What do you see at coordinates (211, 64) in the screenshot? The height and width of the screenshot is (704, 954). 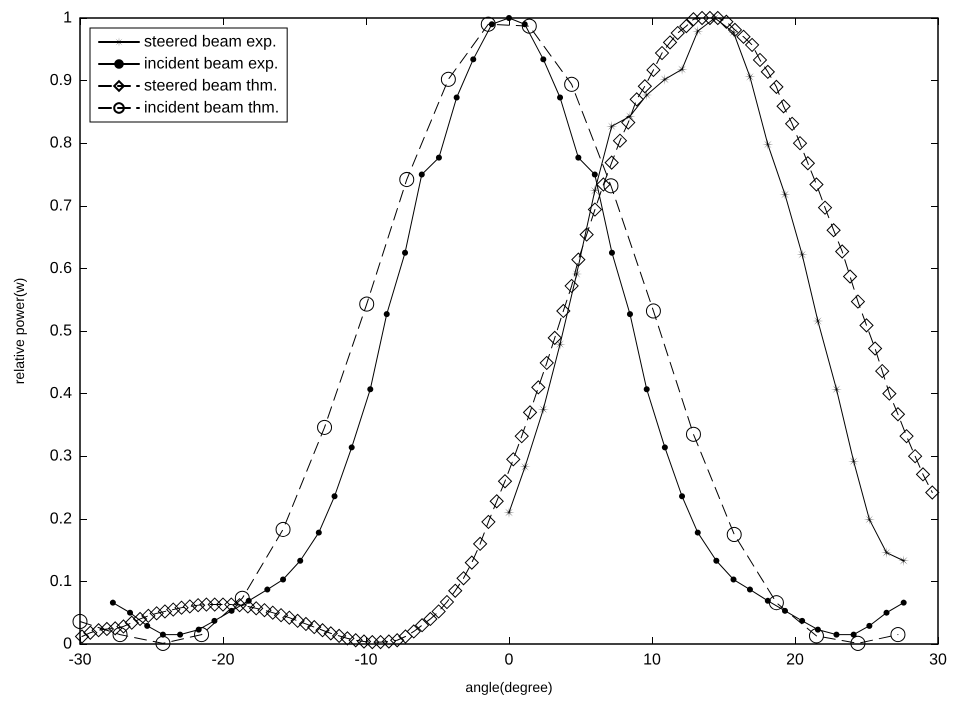 I see `legend-label: incident beam exp.` at bounding box center [211, 64].